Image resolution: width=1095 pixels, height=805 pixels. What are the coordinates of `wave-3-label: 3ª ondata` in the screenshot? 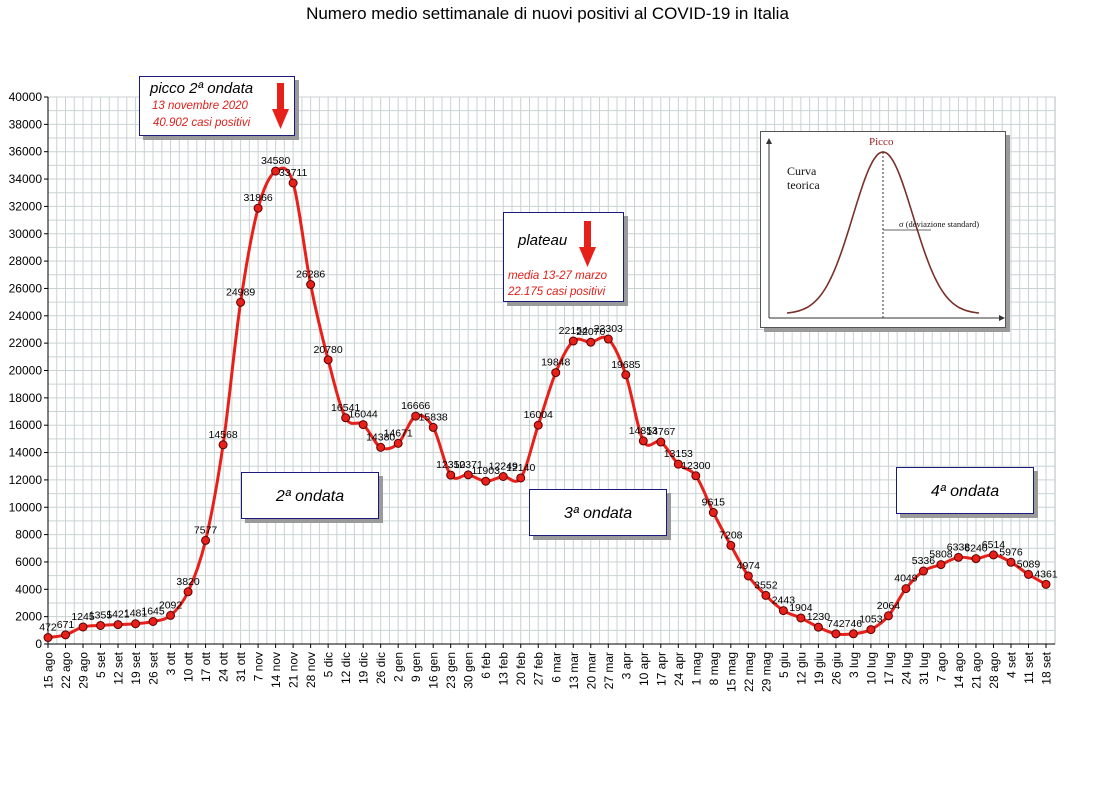 It's located at (598, 512).